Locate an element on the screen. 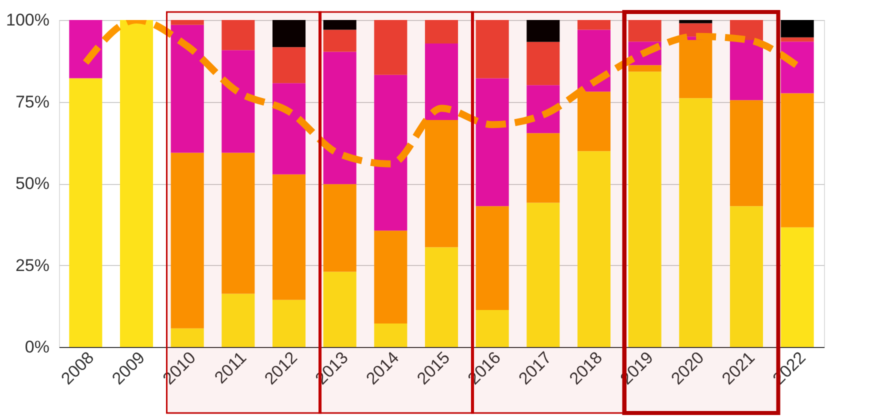  y-tick-label: 50% is located at coordinates (32, 183).